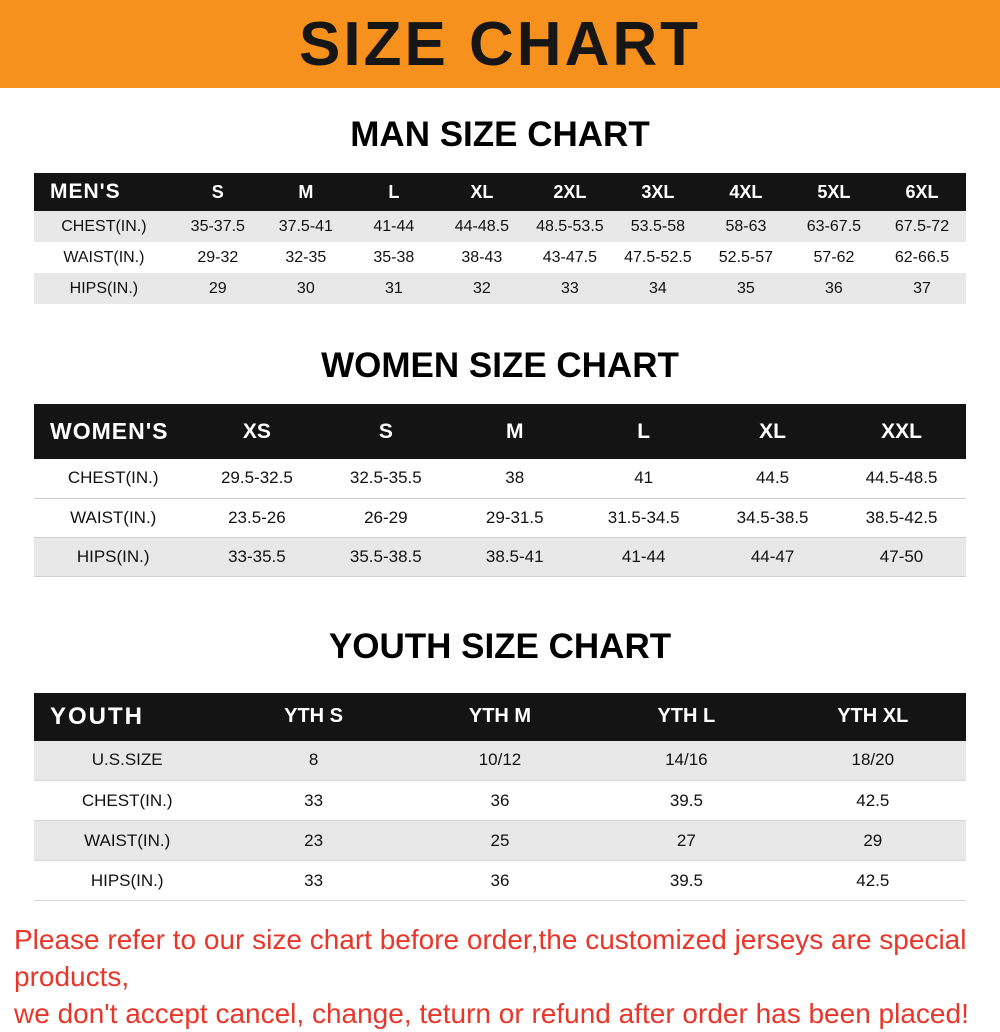  Describe the element at coordinates (500, 646) in the screenshot. I see `youth-section-title: YOUTH SIZE CHART` at that location.